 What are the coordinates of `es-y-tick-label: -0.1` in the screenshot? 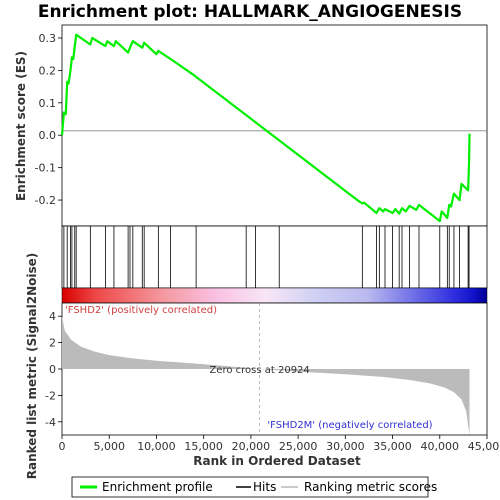 It's located at (45, 168).